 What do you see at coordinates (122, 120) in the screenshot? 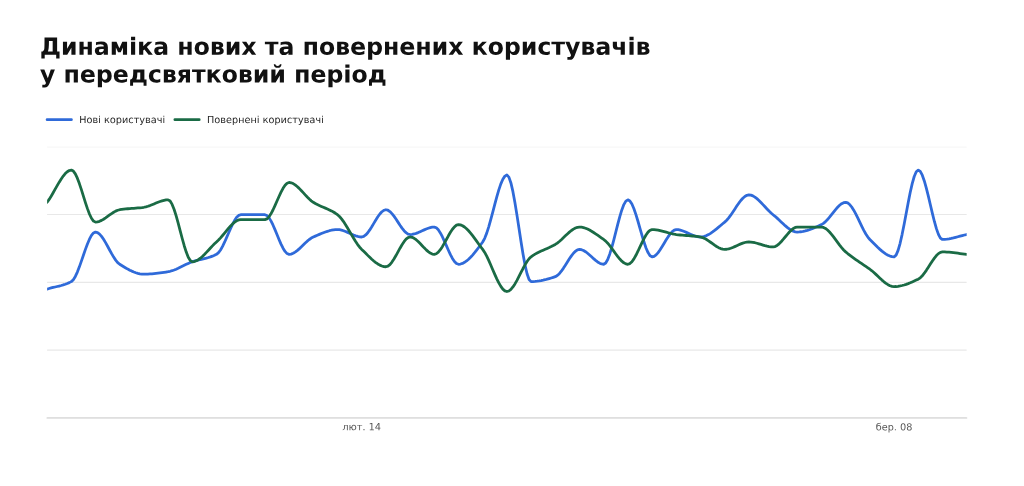
I see `legend-label: Нові користувачі` at bounding box center [122, 120].